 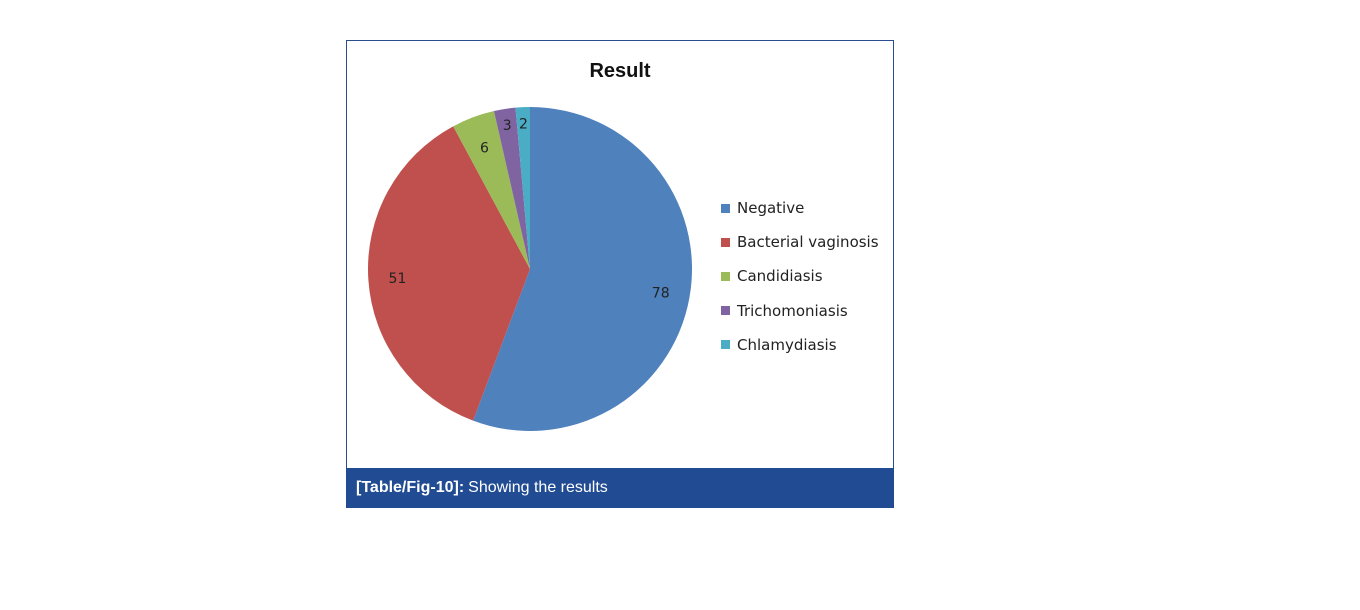 What do you see at coordinates (661, 294) in the screenshot?
I see `data-label-negative: 78` at bounding box center [661, 294].